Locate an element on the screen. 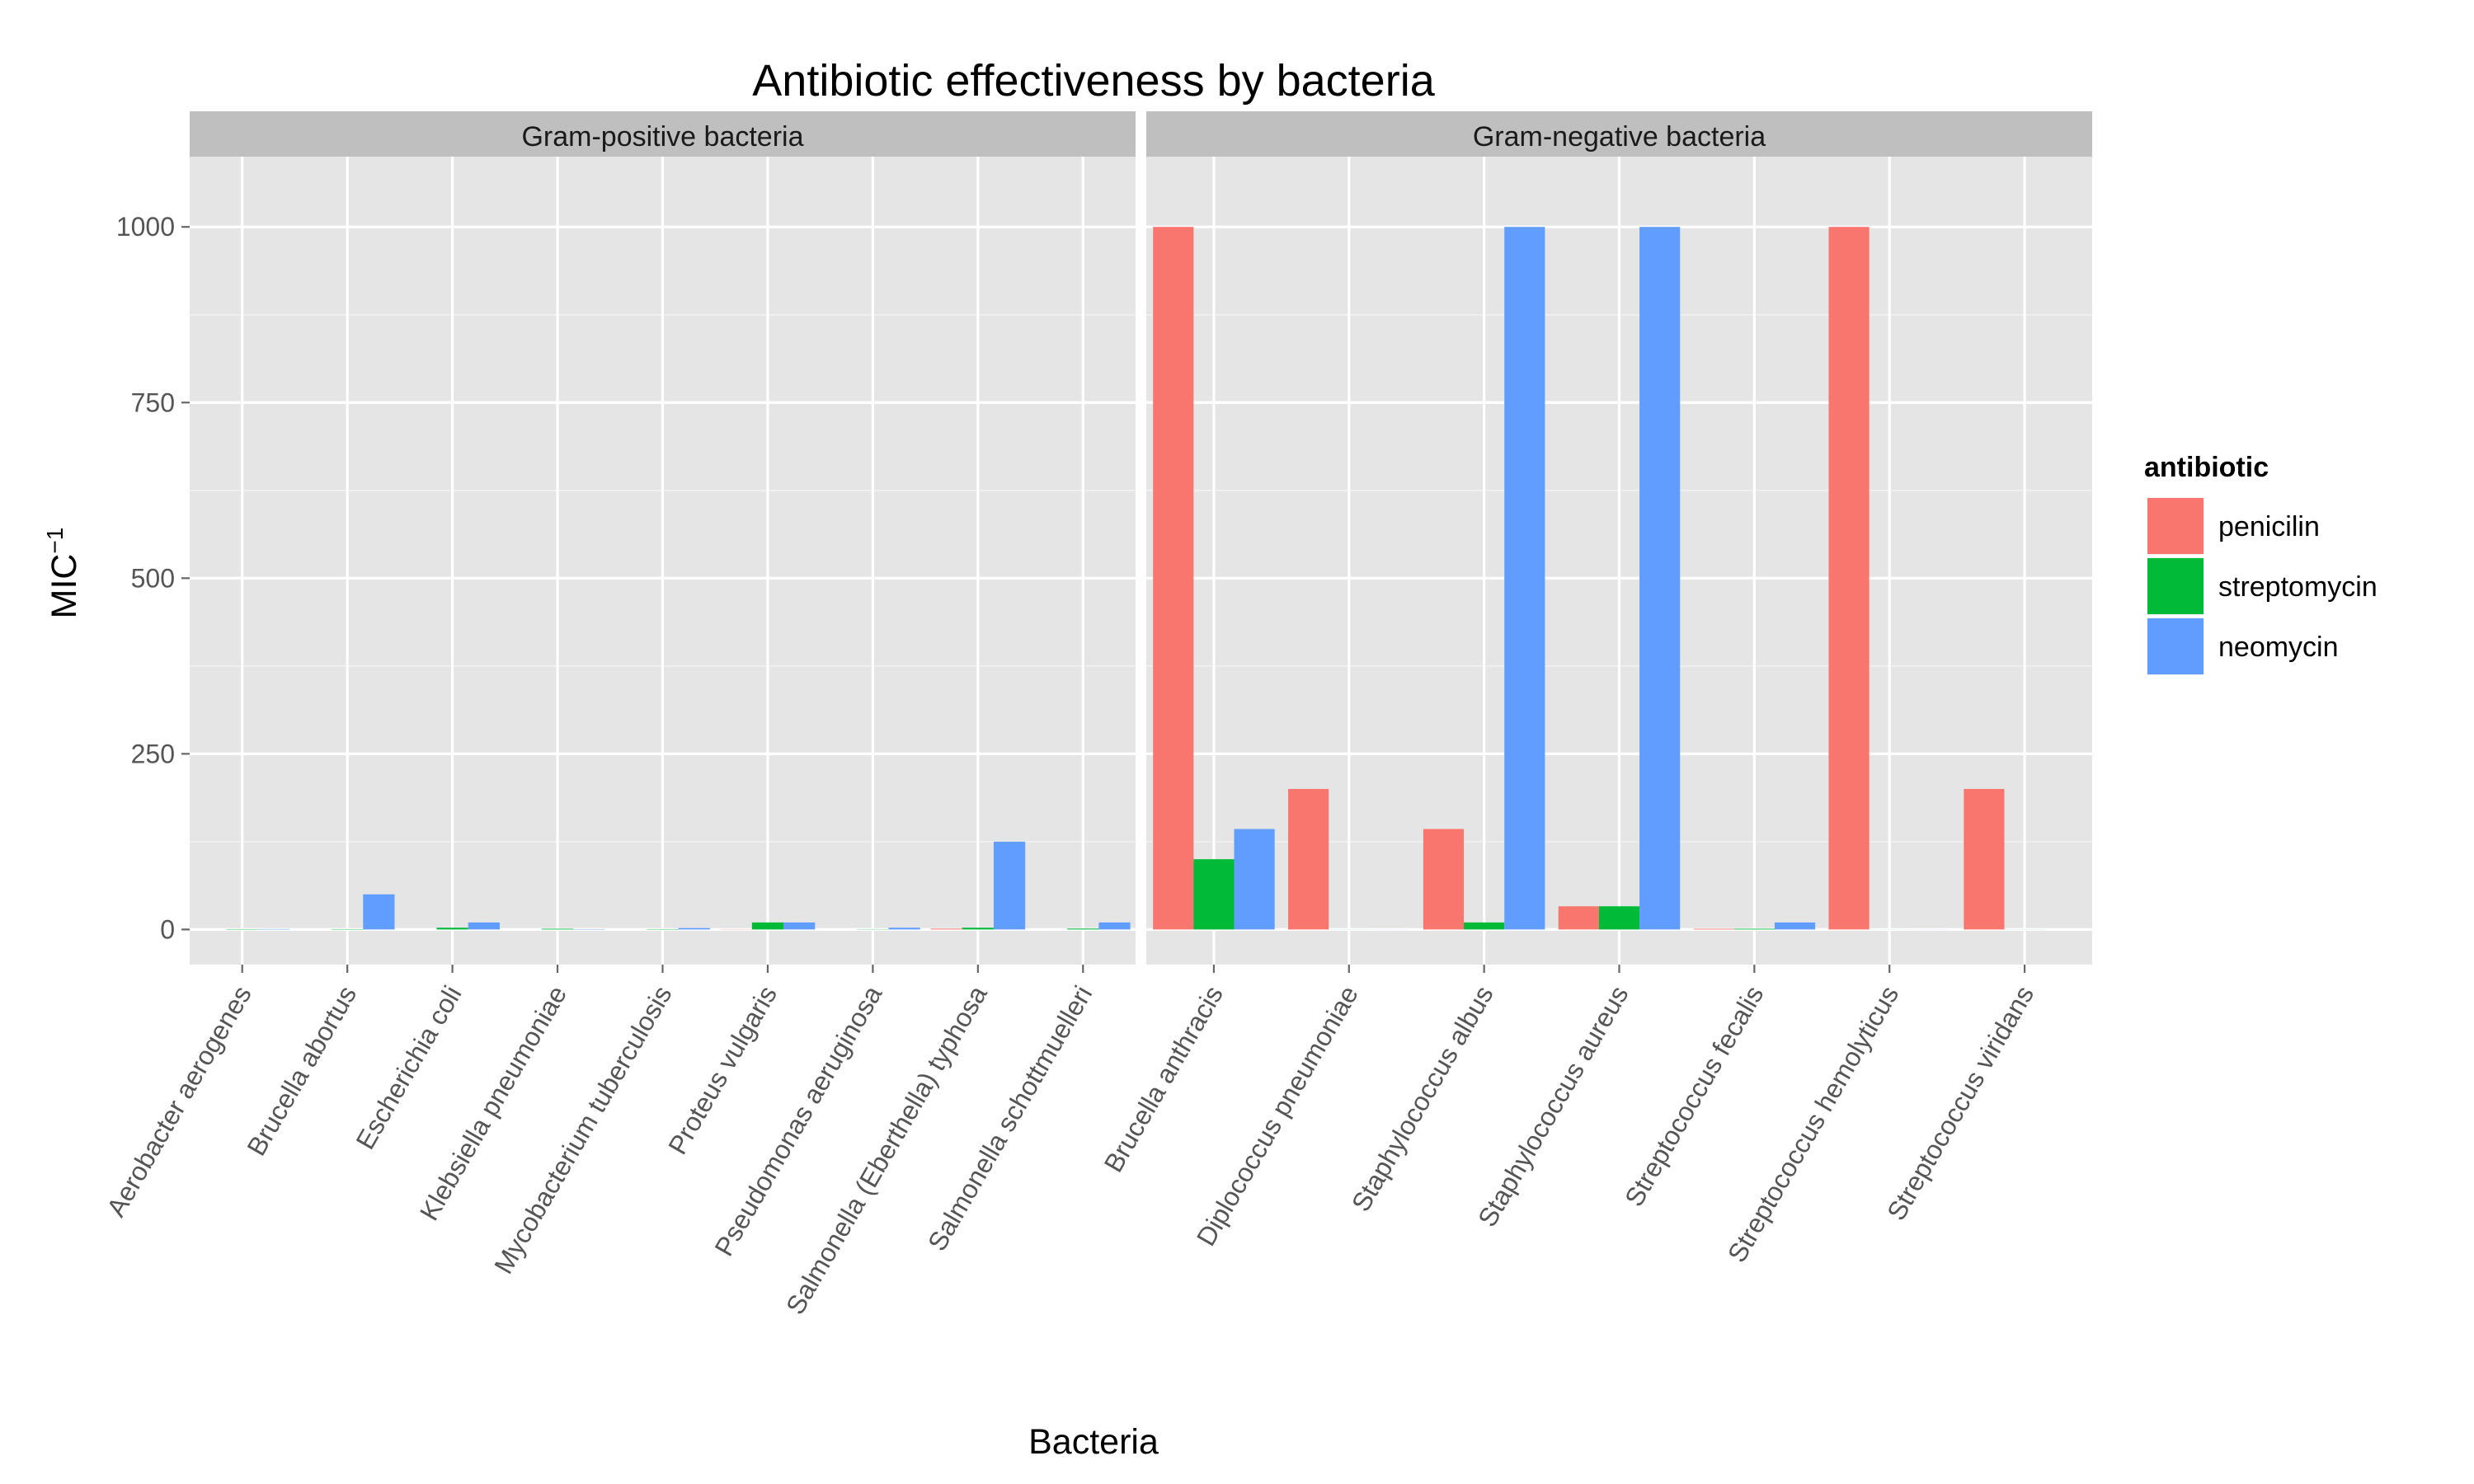 The width and height of the screenshot is (2474, 1484). x-tick-label: Diplococcus pneumoniae is located at coordinates (1277, 1116).